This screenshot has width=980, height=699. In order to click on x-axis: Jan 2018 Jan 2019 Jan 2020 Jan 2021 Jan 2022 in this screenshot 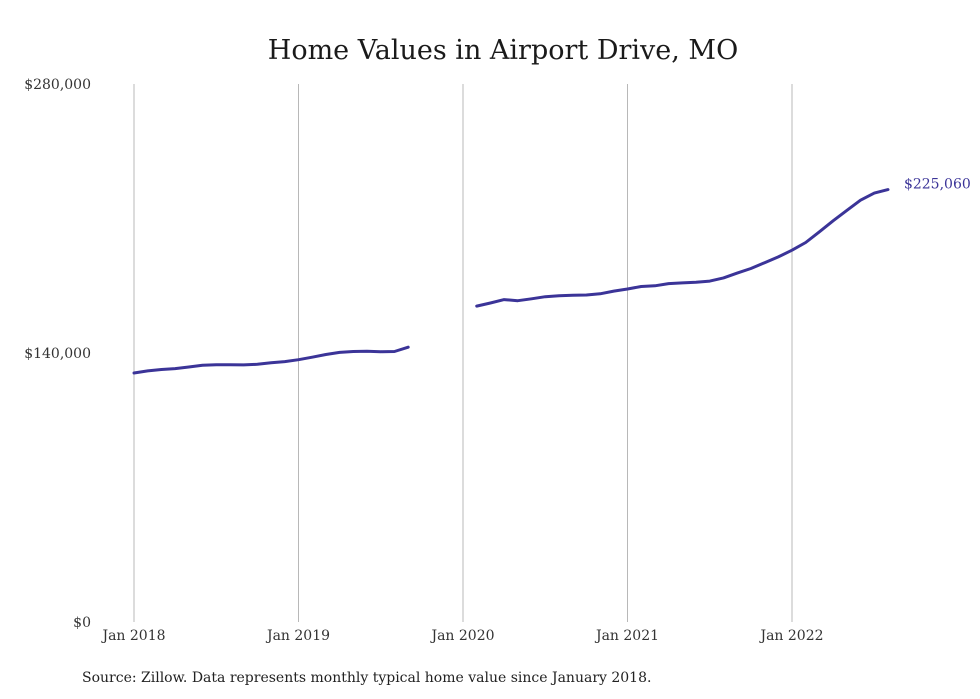, I will do `click(461, 636)`.